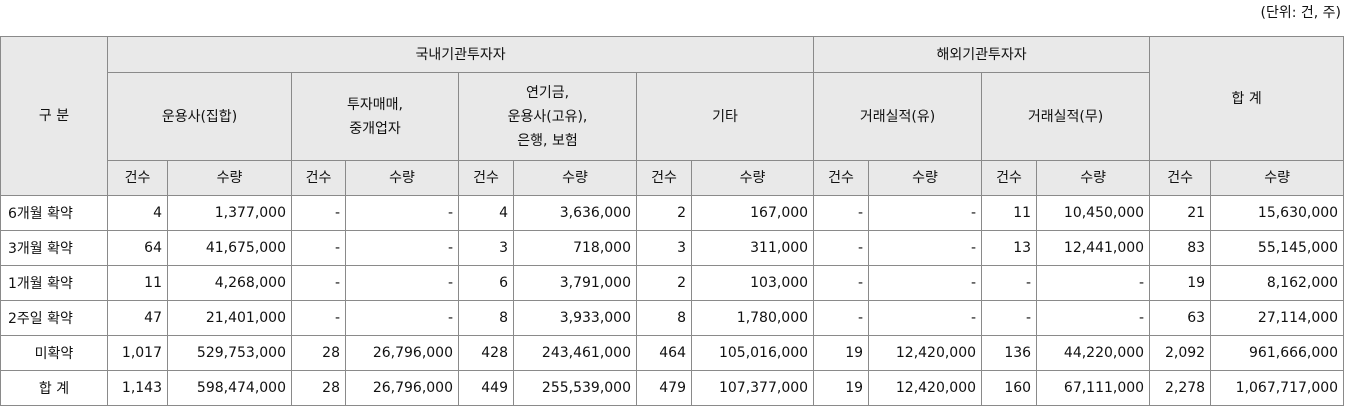  What do you see at coordinates (575, 318) in the screenshot?
I see `cell-pension-q: 3,933,000` at bounding box center [575, 318].